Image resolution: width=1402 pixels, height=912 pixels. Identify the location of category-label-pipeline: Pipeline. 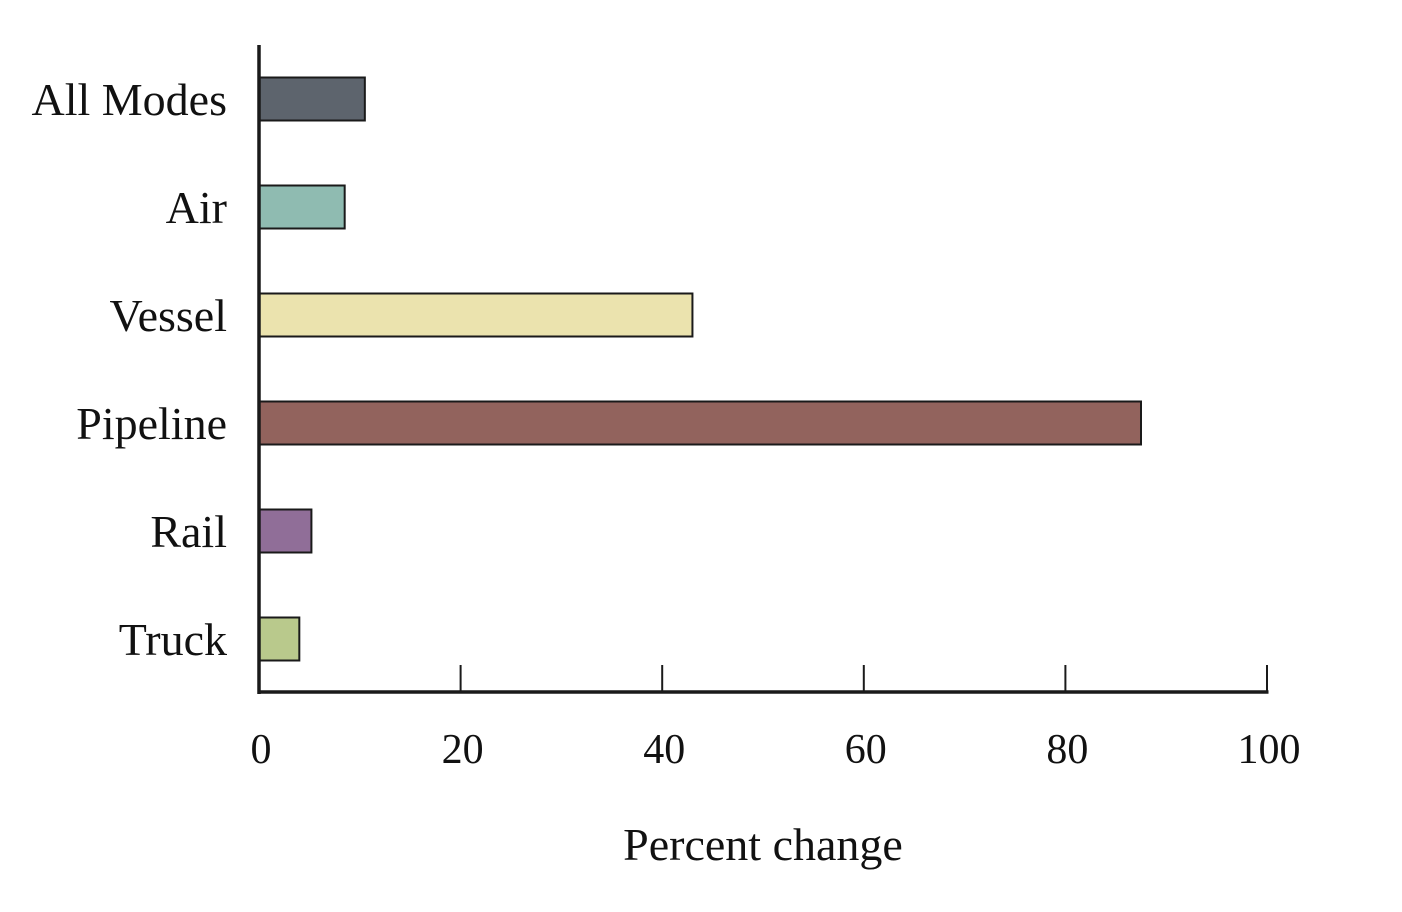
(151, 423).